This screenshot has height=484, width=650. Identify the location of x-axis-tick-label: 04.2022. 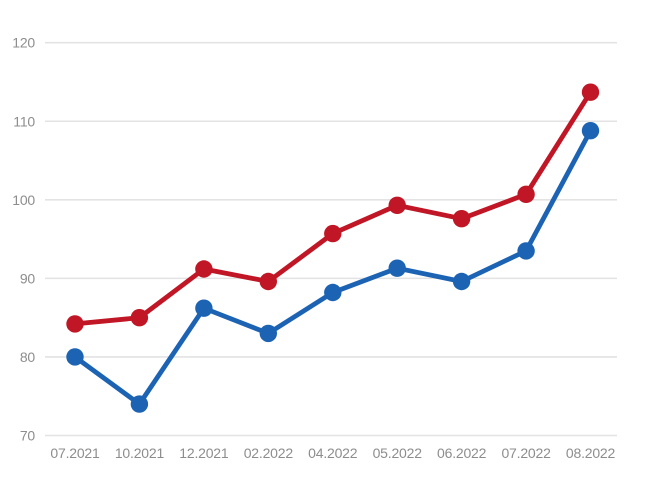
(333, 453).